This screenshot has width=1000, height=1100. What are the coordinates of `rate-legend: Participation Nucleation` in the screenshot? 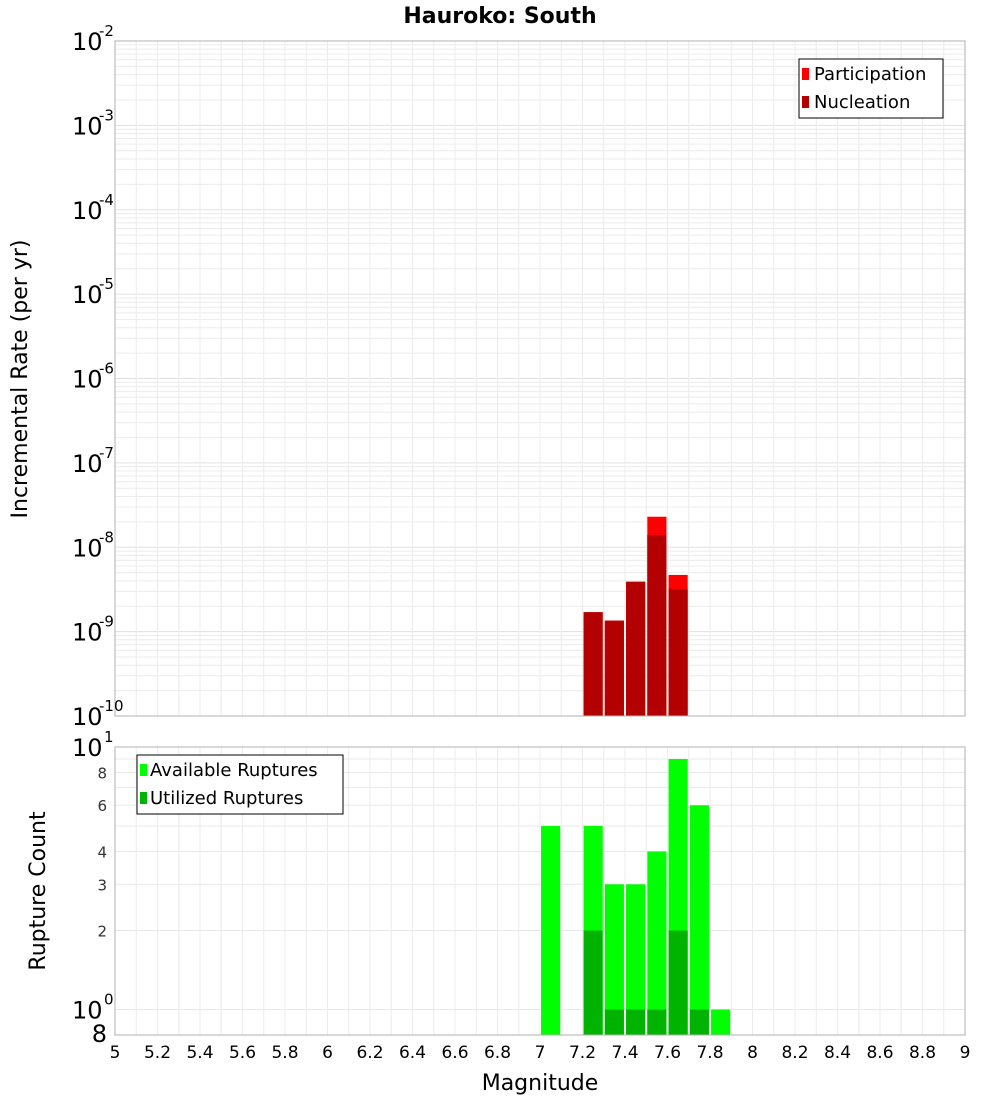 It's located at (871, 88).